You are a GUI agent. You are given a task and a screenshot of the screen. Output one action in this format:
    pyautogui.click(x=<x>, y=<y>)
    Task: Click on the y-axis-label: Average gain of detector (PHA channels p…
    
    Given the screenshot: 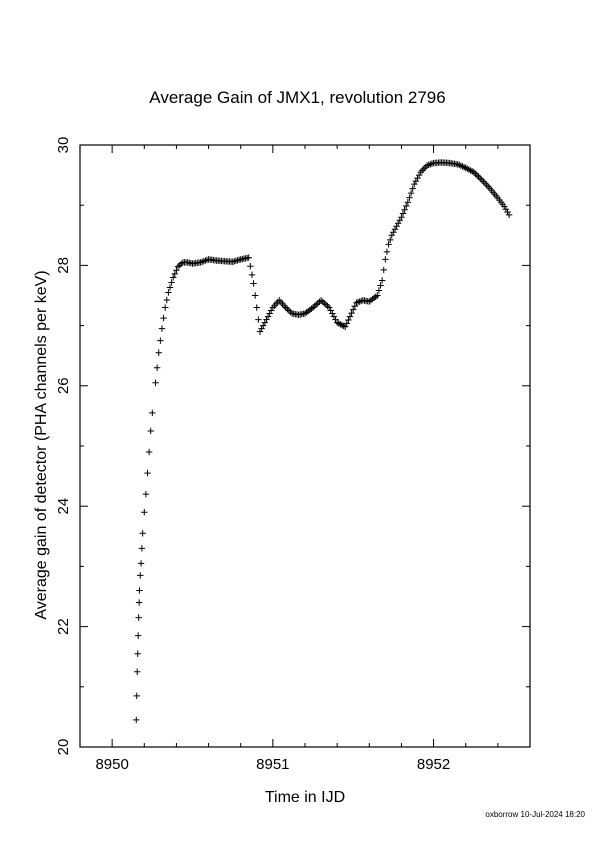 What is the action you would take?
    pyautogui.click(x=41, y=445)
    